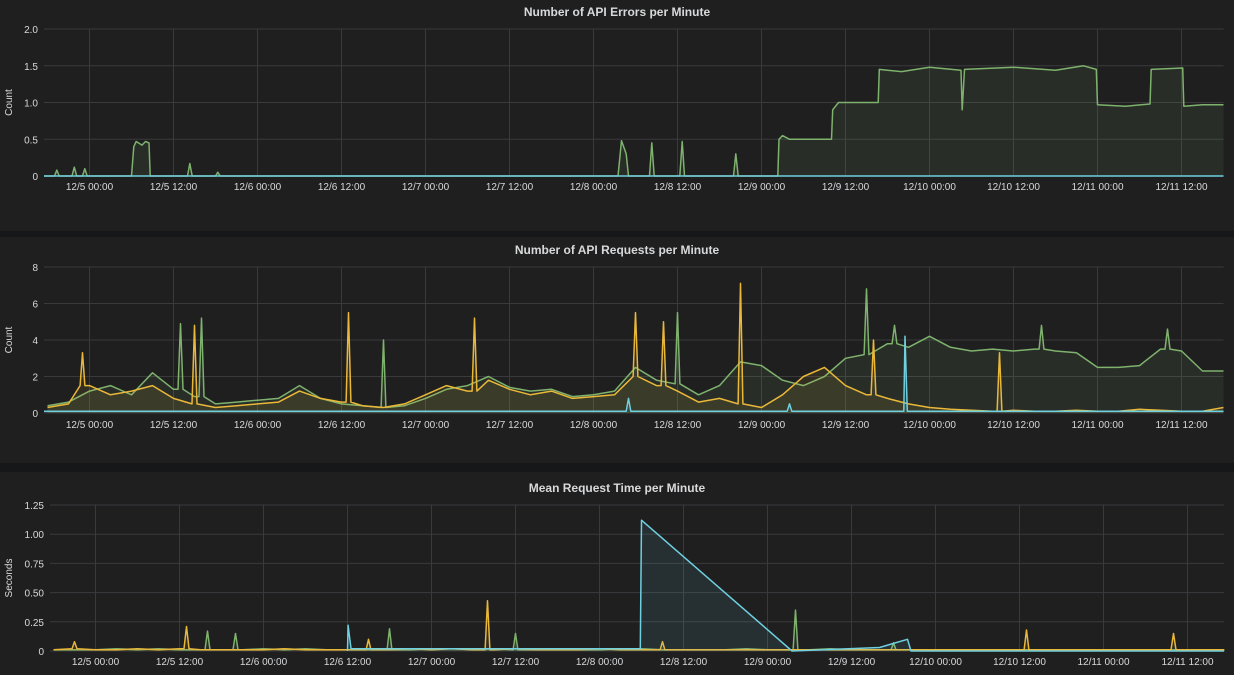  What do you see at coordinates (35, 594) in the screenshot?
I see `y-tick-label: 0.50` at bounding box center [35, 594].